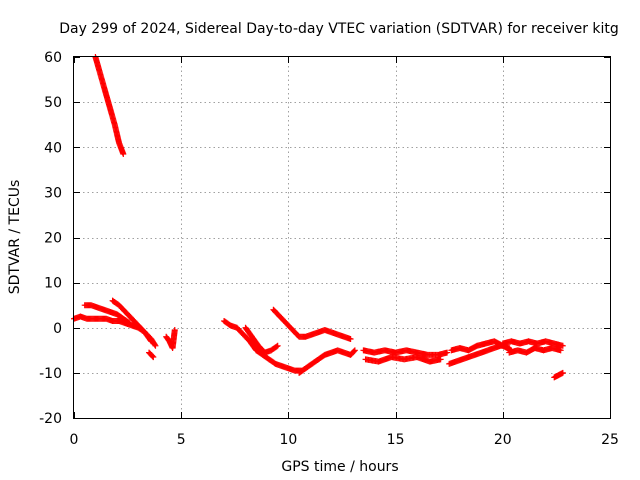 This screenshot has width=640, height=480. What do you see at coordinates (53, 103) in the screenshot?
I see `y-tick-label: 50` at bounding box center [53, 103].